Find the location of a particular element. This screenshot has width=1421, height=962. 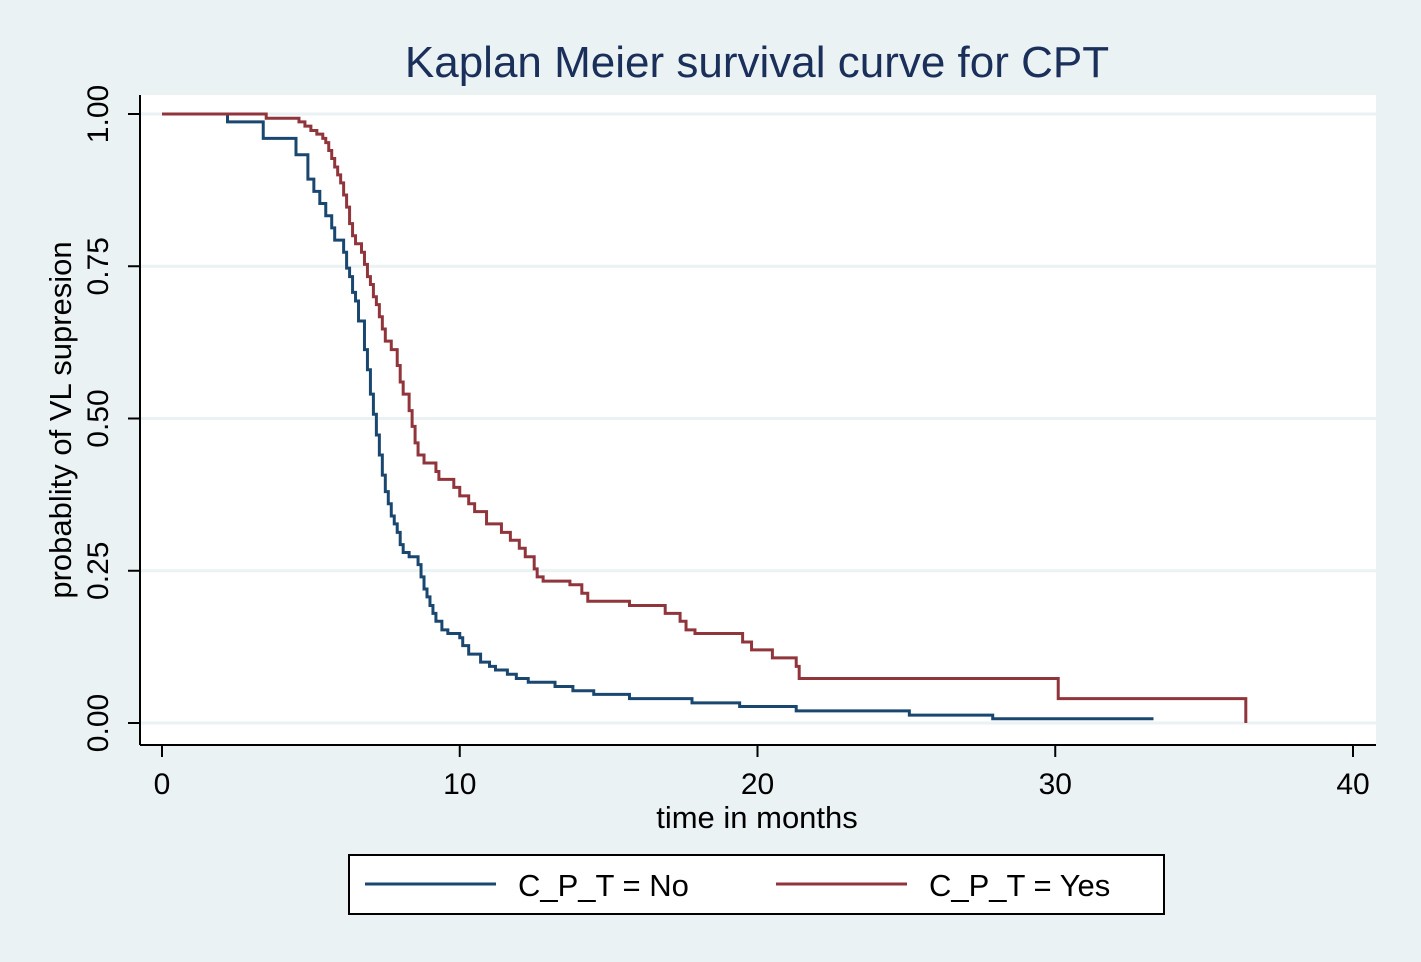

x-tick-label: 30 is located at coordinates (1055, 784).